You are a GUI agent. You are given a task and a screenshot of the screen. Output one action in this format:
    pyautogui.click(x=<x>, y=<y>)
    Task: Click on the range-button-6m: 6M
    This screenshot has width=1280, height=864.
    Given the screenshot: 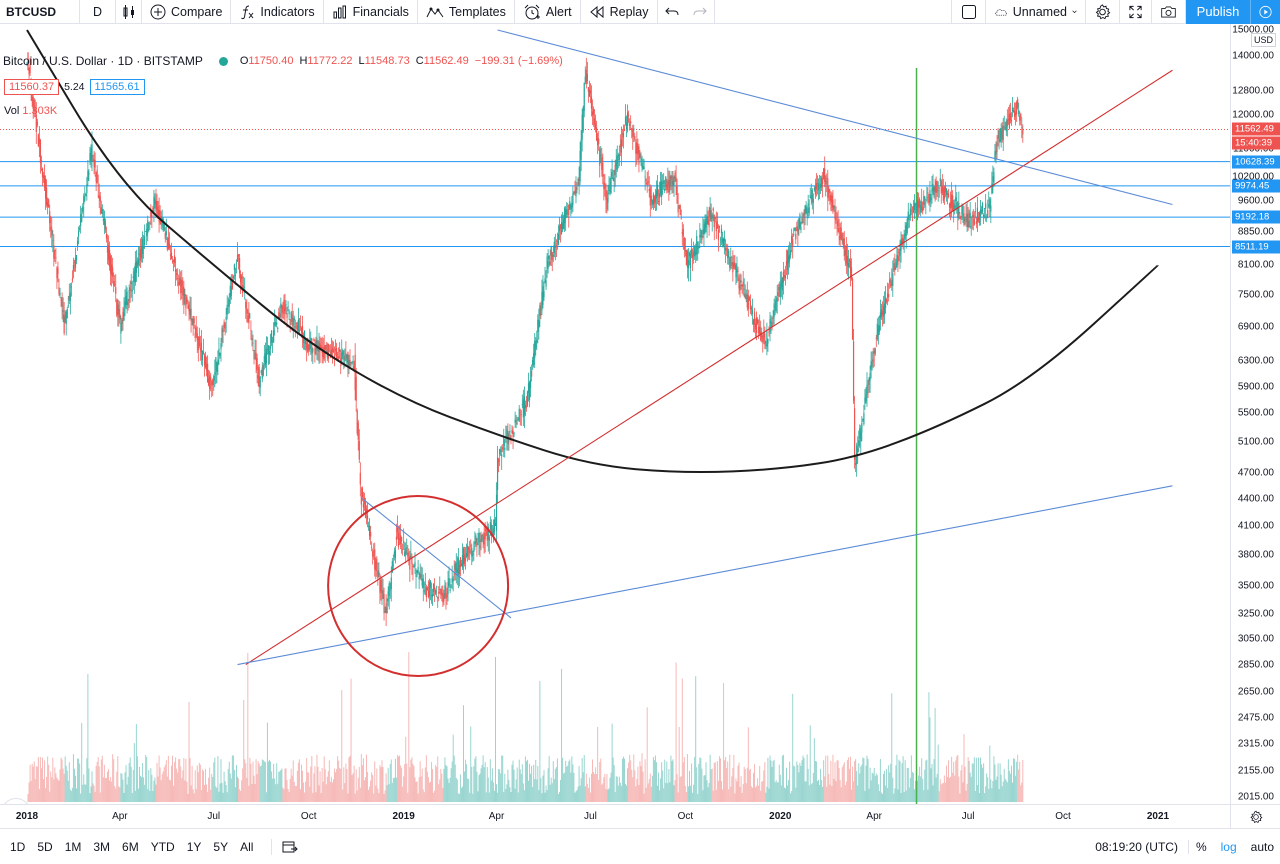 What is the action you would take?
    pyautogui.click(x=130, y=846)
    